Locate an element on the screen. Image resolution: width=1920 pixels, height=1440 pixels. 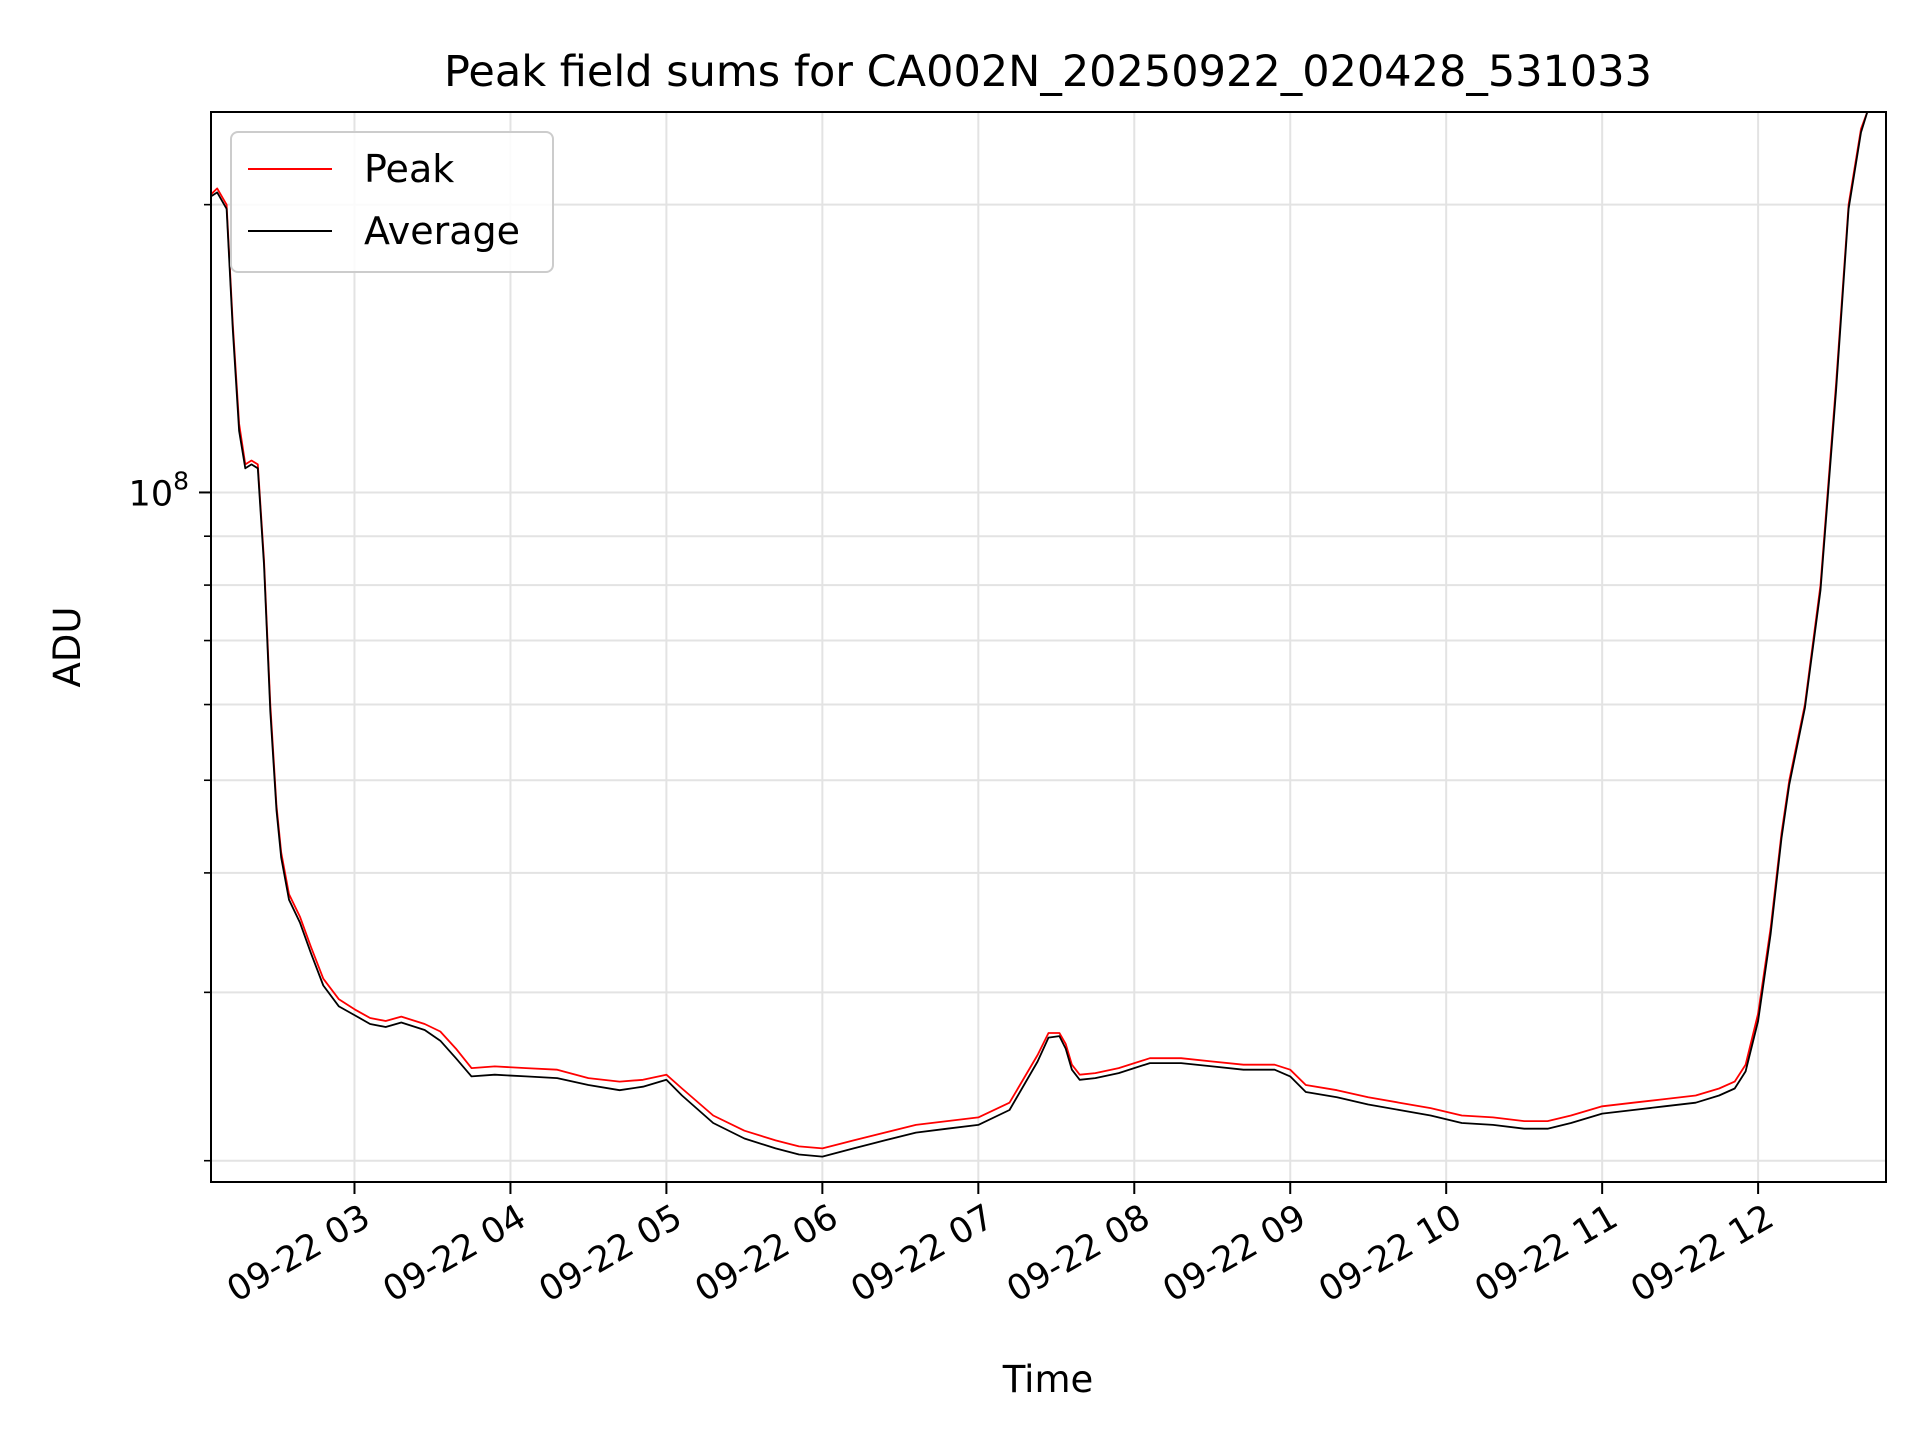
legend-box is located at coordinates (392, 202).